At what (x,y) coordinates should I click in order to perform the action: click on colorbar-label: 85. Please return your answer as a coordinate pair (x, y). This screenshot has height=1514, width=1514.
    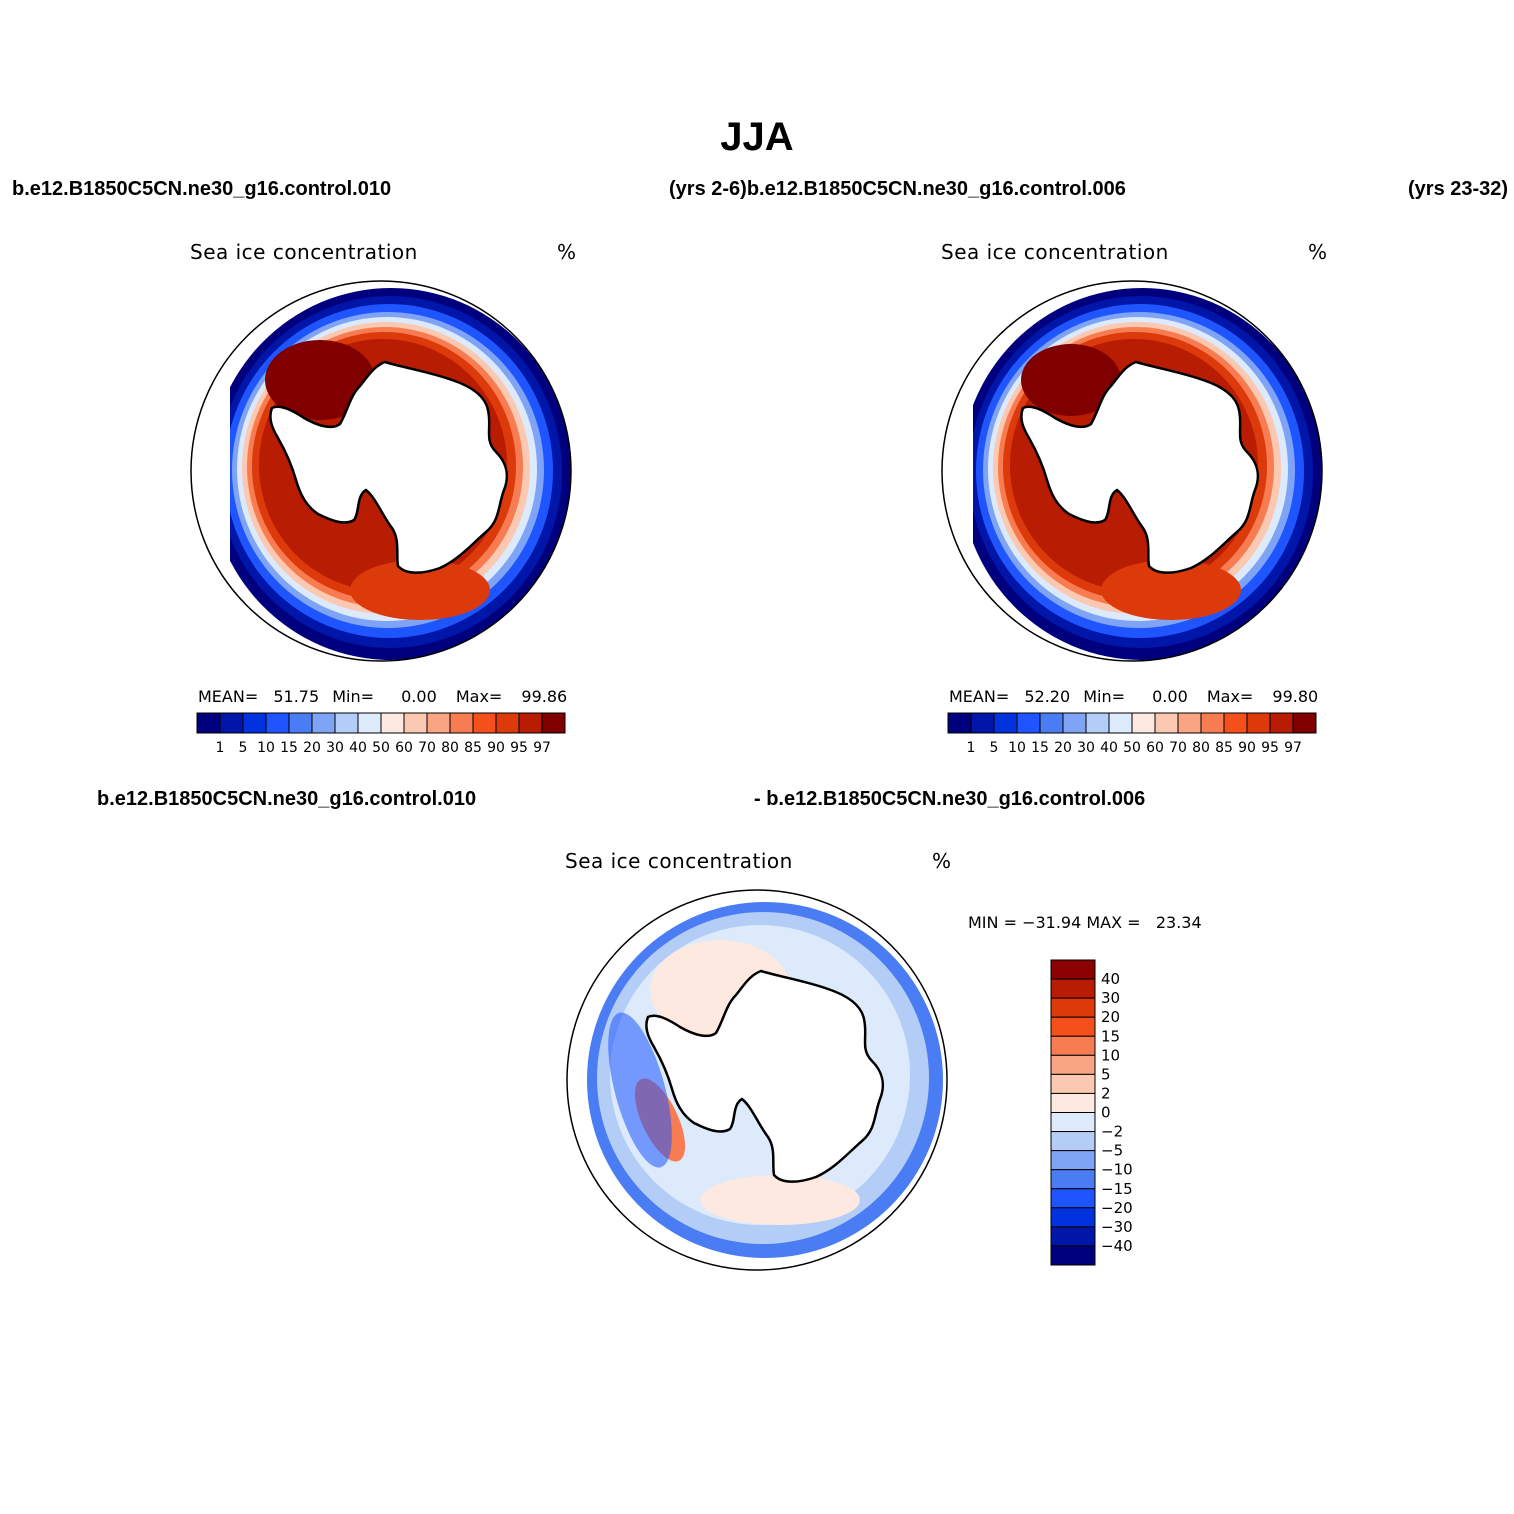
    Looking at the image, I should click on (1224, 748).